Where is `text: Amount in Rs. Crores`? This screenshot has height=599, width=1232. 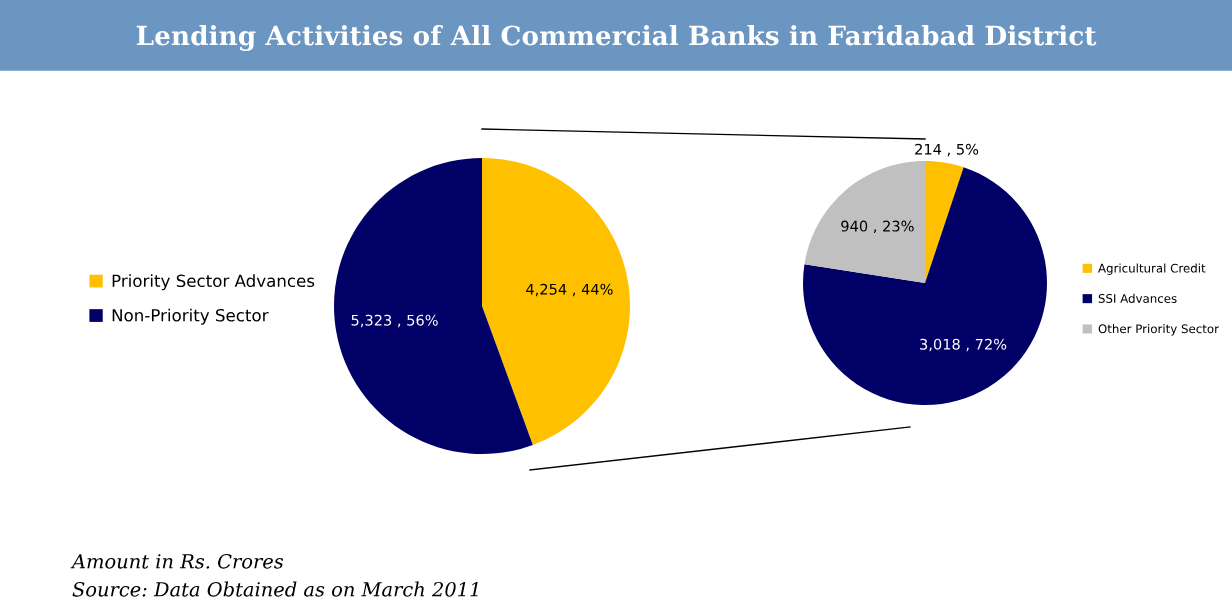
text: Amount in Rs. Crores is located at coordinates (177, 561).